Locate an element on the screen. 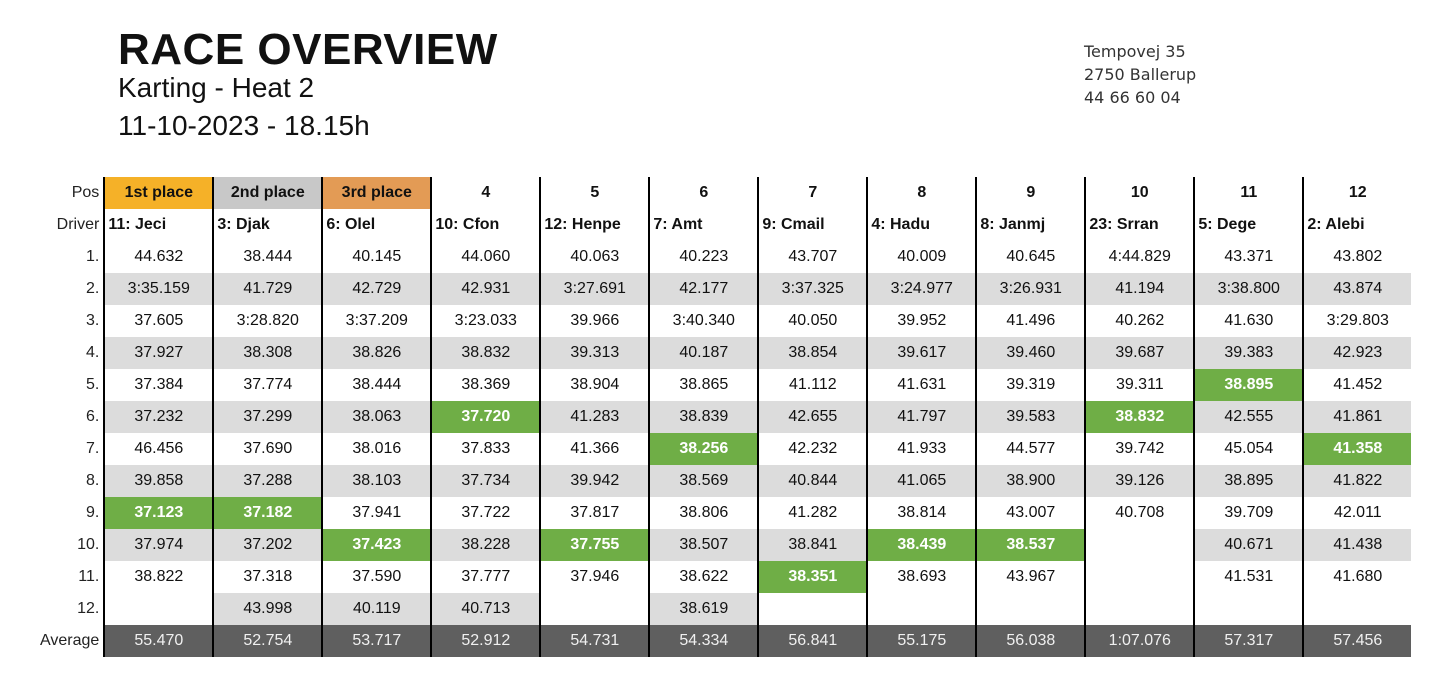  driver-name: 11: Jeci is located at coordinates (158, 225).